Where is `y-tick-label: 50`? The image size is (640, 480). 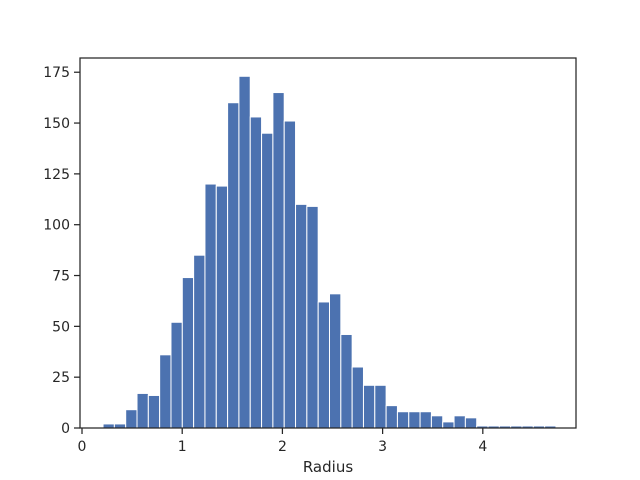
y-tick-label: 50 is located at coordinates (61, 327).